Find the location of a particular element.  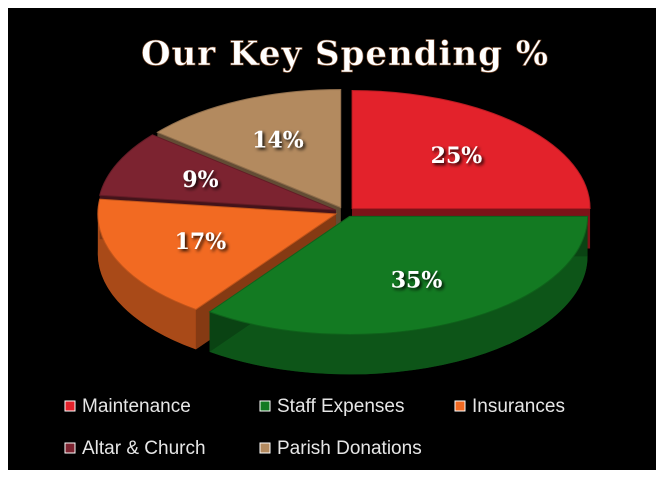

value-label: 14% is located at coordinates (278, 140).